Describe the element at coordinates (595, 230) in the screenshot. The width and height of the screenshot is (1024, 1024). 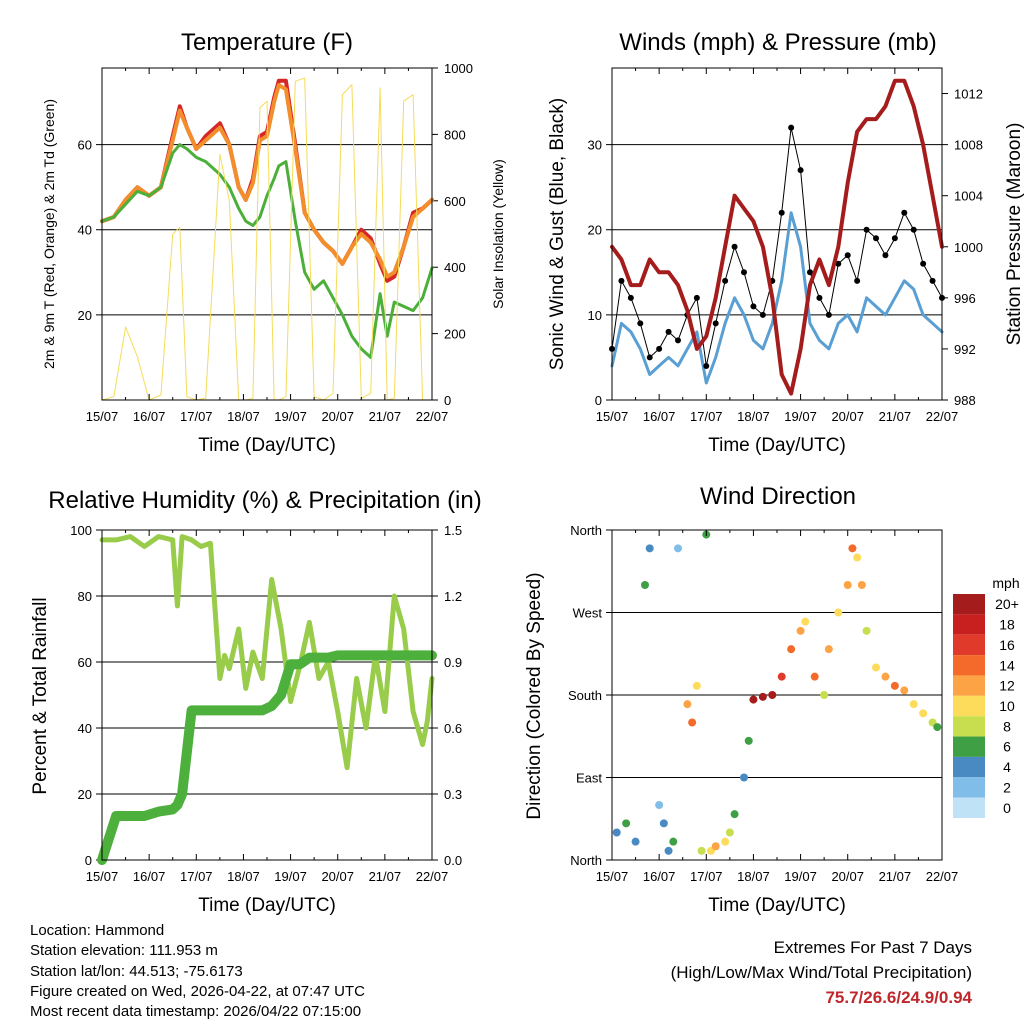
I see `wind-ytick-label: 20` at that location.